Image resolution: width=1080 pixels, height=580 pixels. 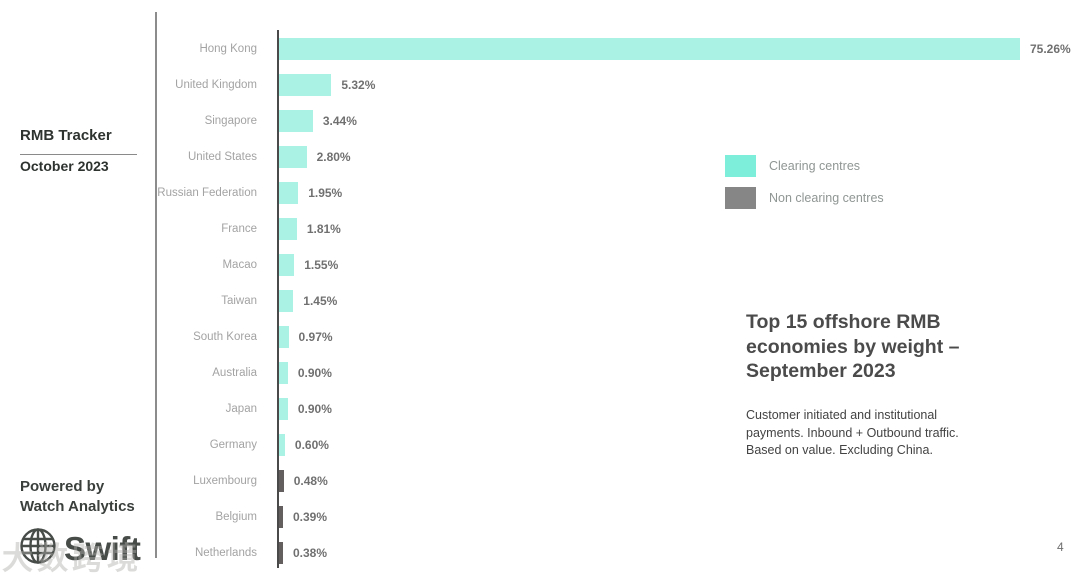 I want to click on value-label: 1.81%, so click(x=323, y=229).